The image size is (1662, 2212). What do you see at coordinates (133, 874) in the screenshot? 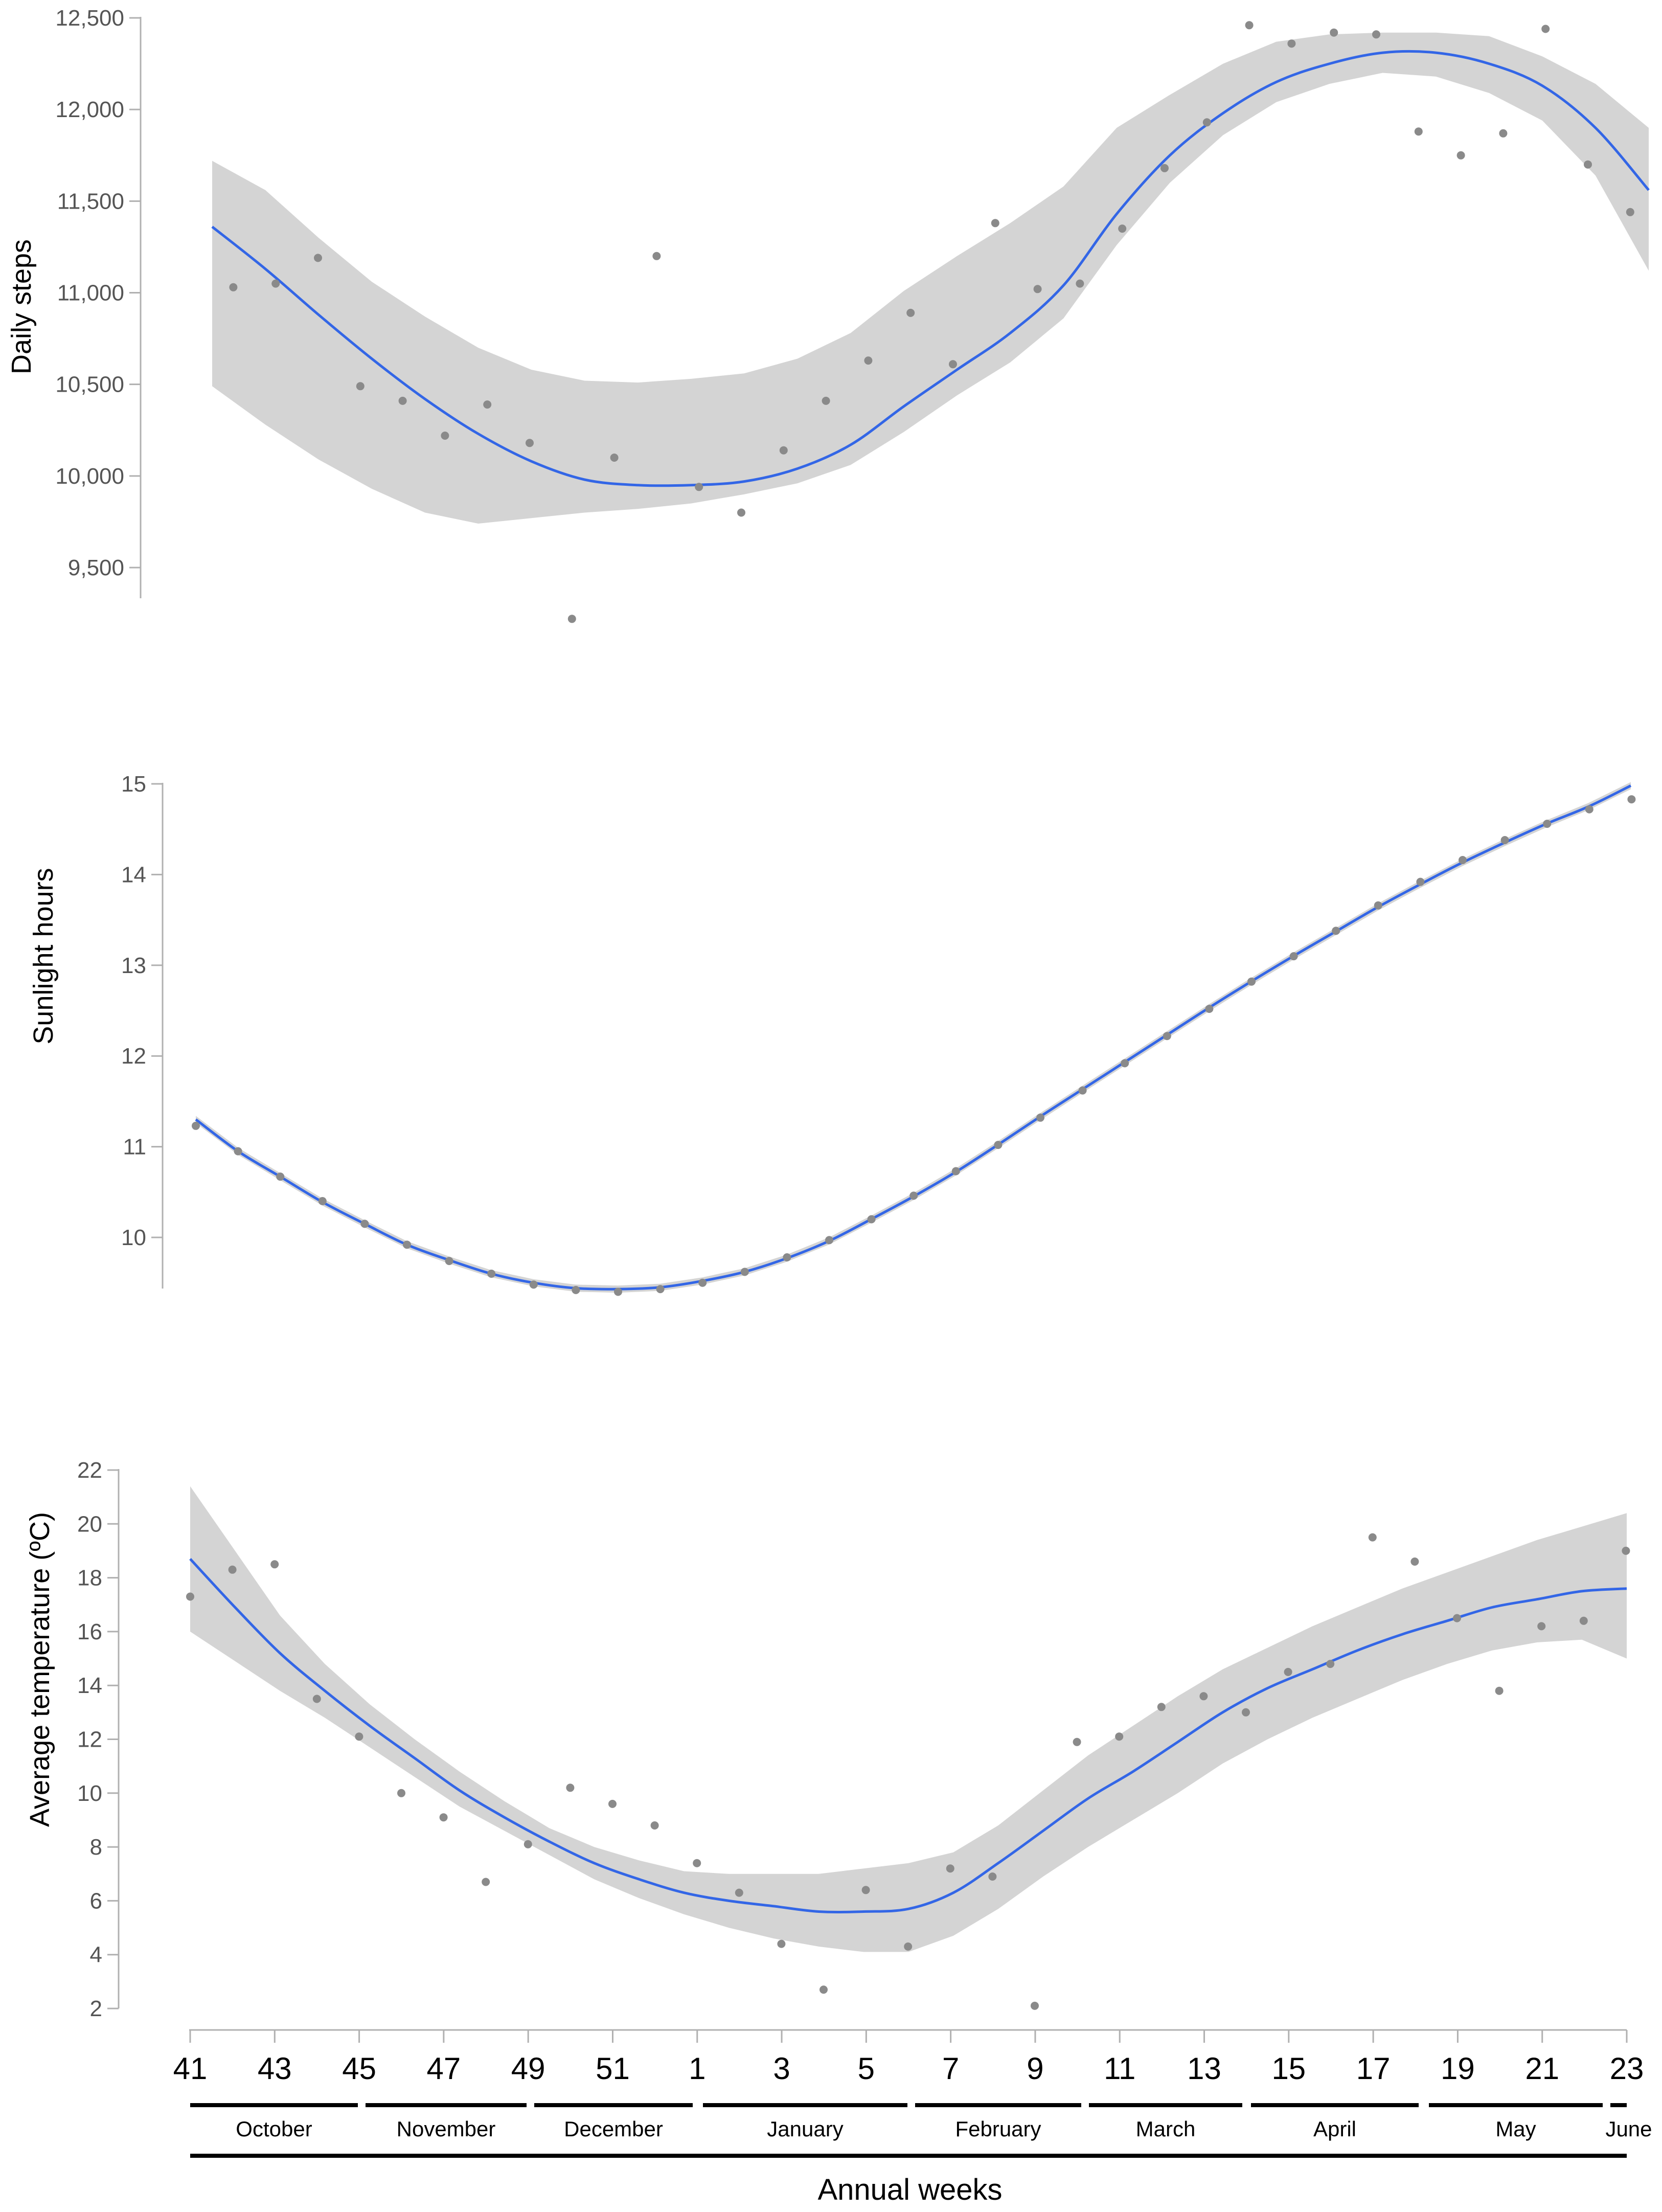
I see `y-tick-label: 14` at bounding box center [133, 874].